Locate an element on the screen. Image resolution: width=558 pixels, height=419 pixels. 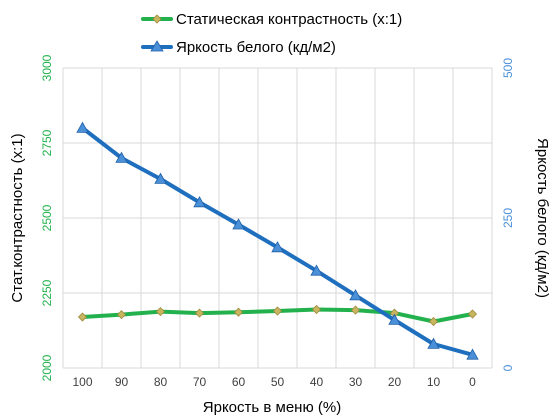
x-tick-label: 100 is located at coordinates (82, 382).